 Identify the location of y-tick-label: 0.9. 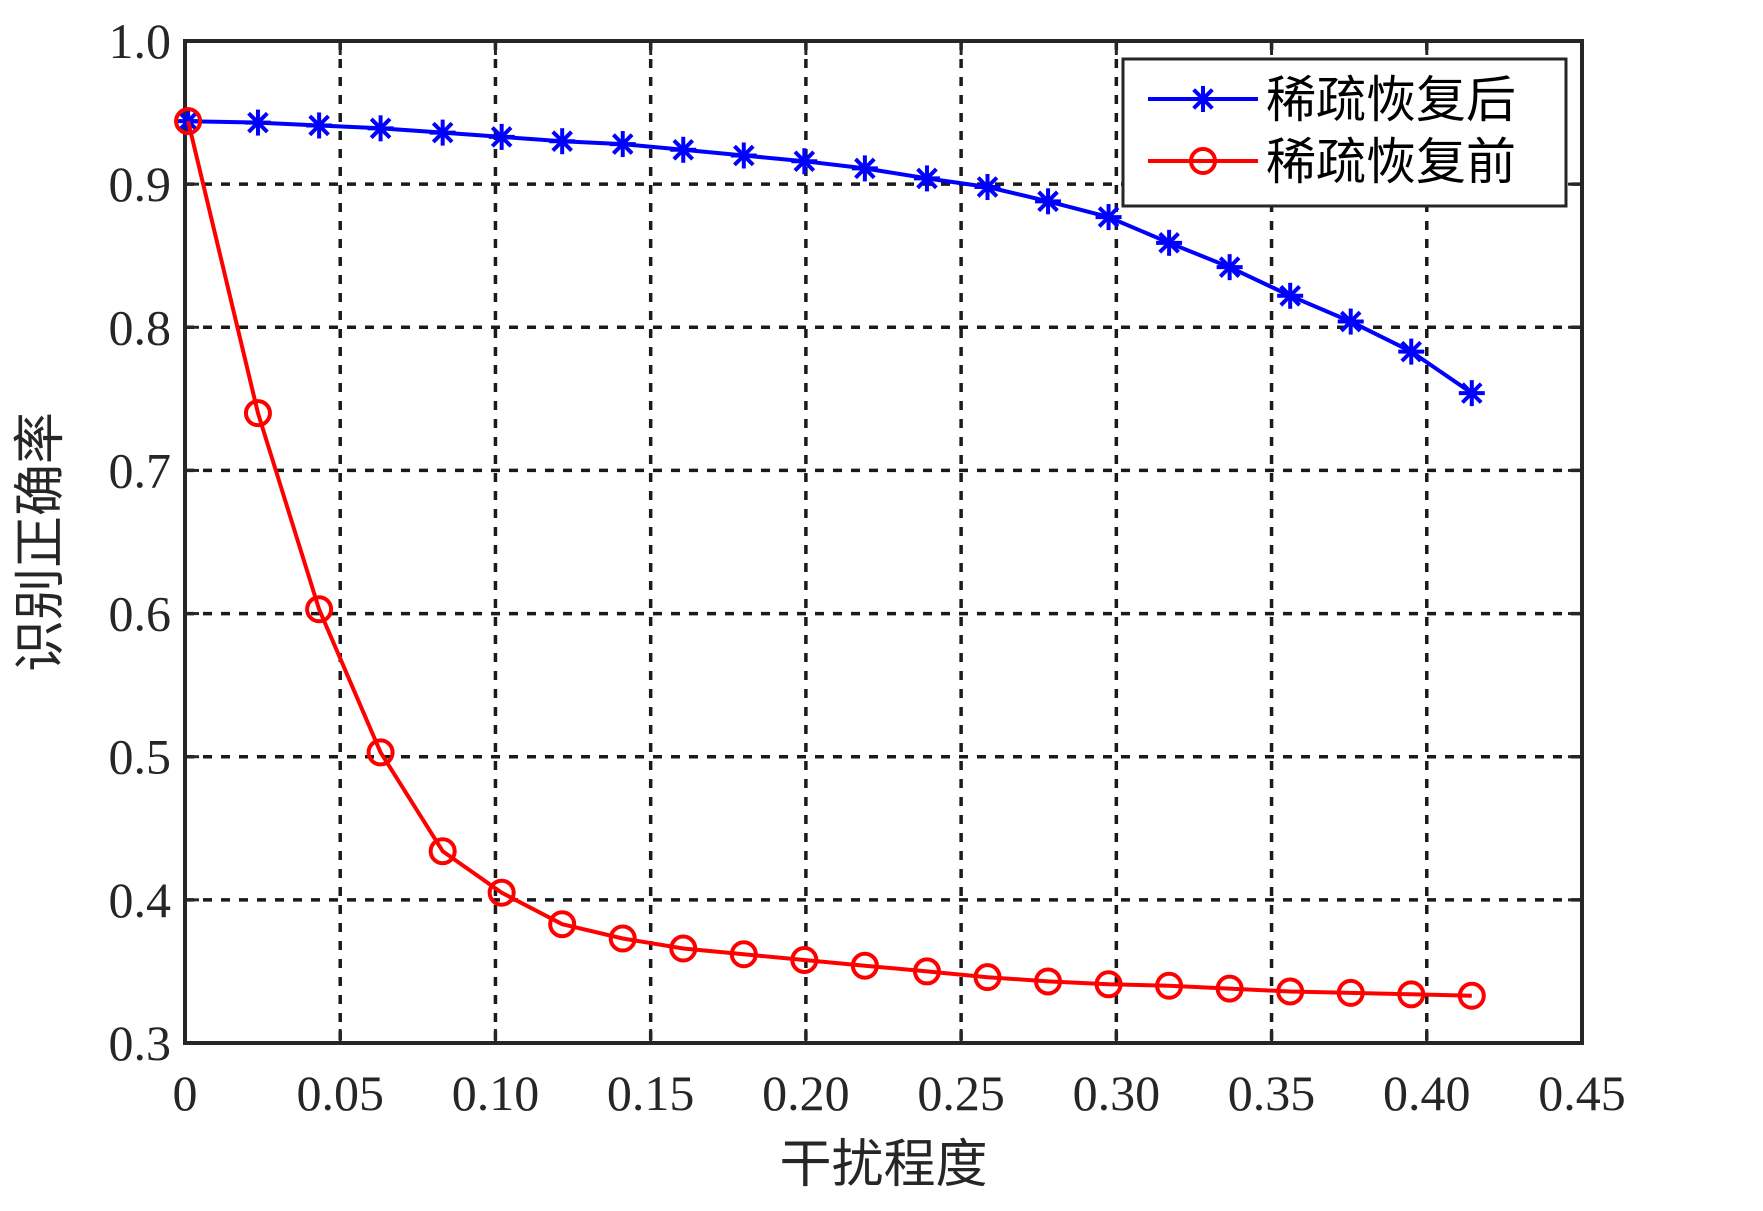
(140, 184).